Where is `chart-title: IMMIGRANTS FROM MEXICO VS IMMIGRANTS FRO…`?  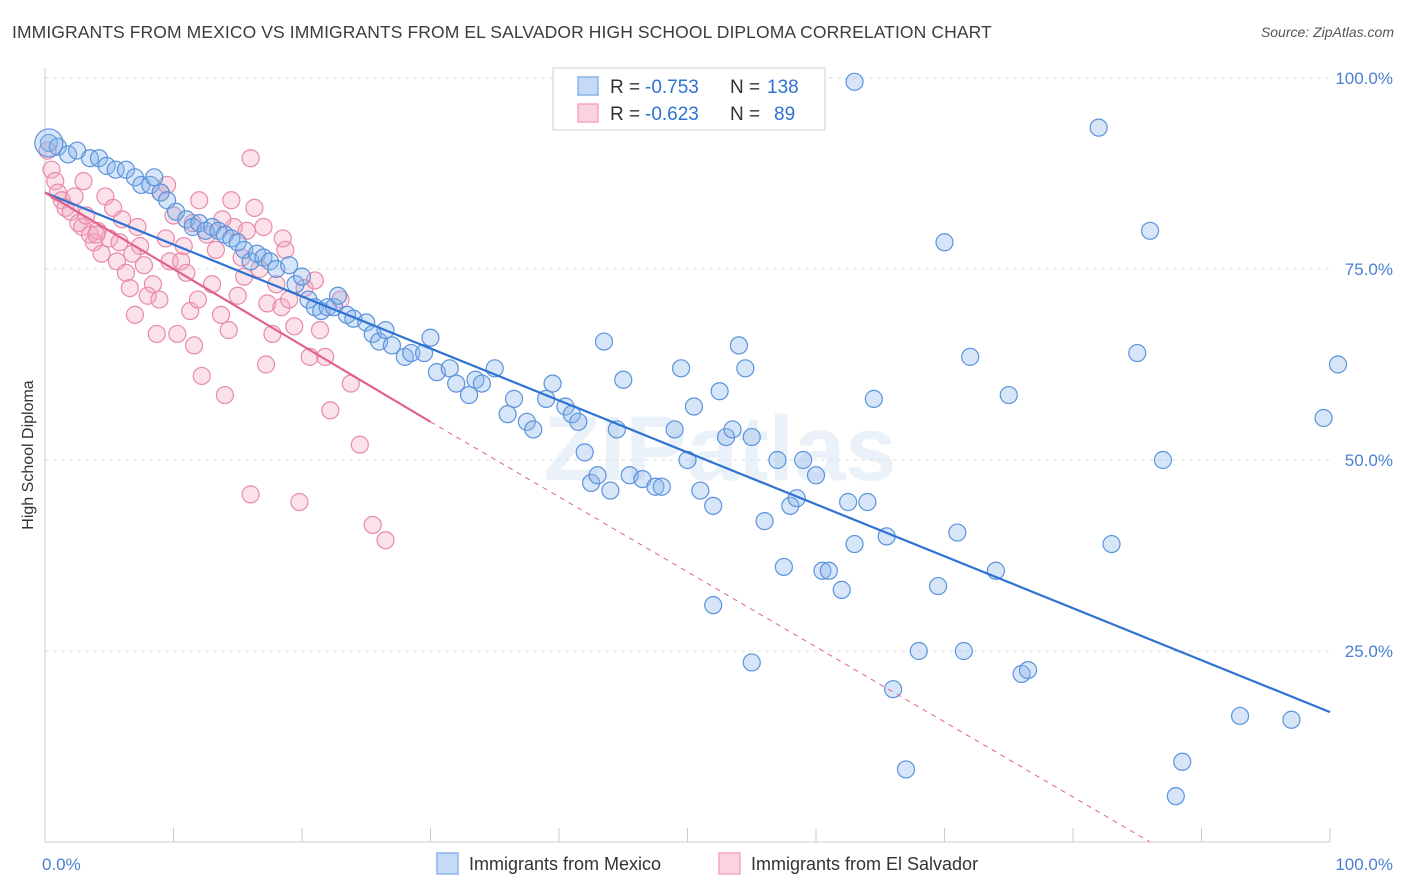 chart-title: IMMIGRANTS FROM MEXICO VS IMMIGRANTS FRO… is located at coordinates (502, 32).